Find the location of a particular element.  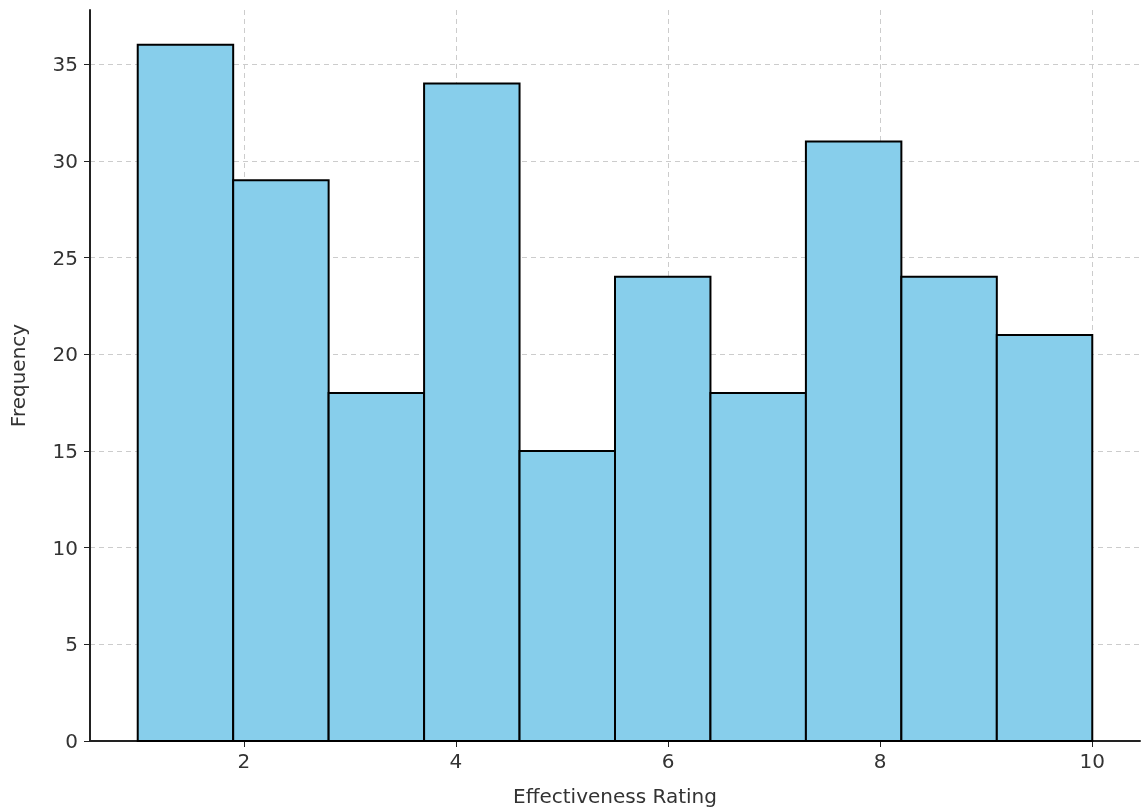

x-tick-label: 8 is located at coordinates (880, 761).